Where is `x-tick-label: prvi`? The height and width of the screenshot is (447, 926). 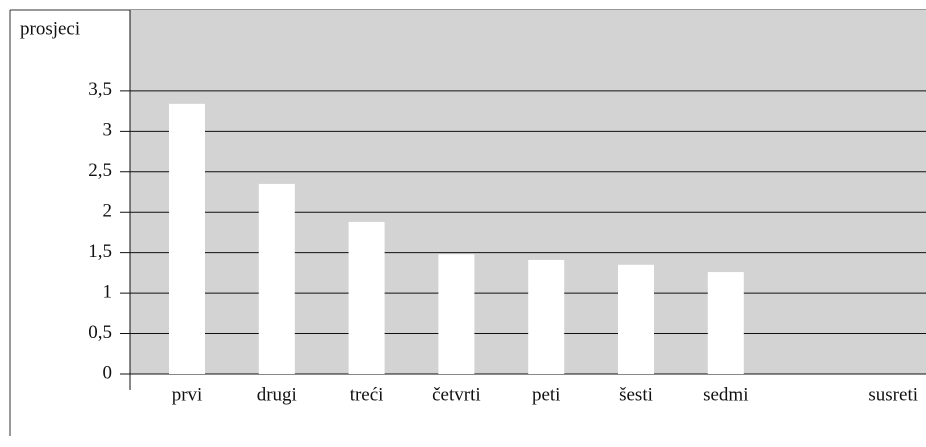 x-tick-label: prvi is located at coordinates (187, 394).